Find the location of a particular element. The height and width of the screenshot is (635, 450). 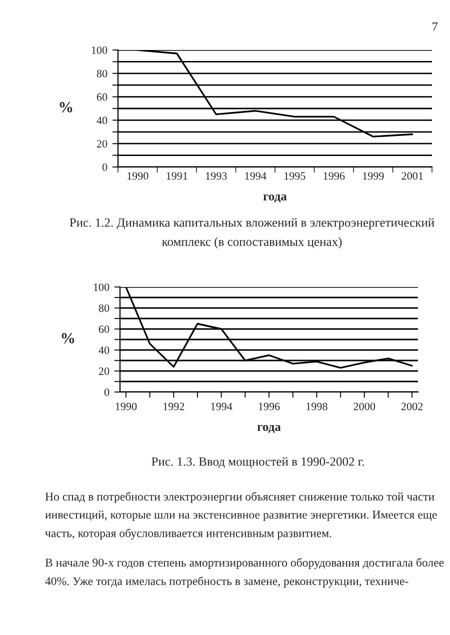

text: Рис. 1.3. Ввод мощностей в 1990-2002 г. is located at coordinates (258, 462).